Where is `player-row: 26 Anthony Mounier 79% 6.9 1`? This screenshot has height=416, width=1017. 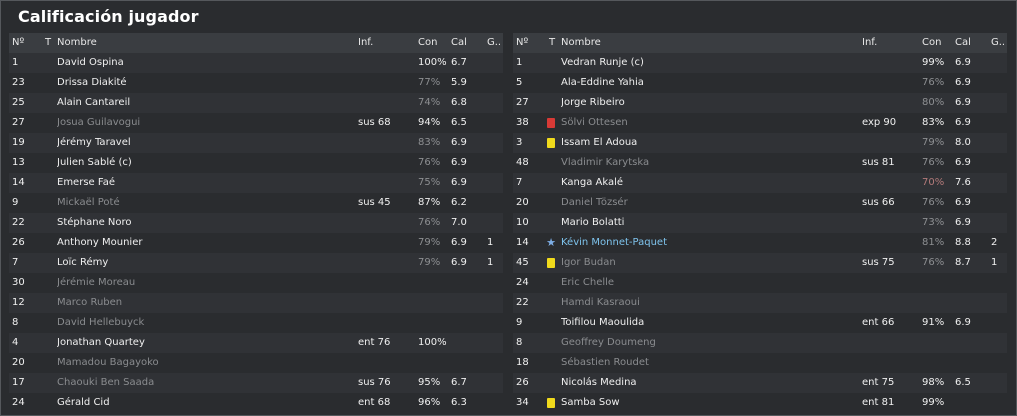 player-row: 26 Anthony Mounier 79% 6.9 1 is located at coordinates (256, 243).